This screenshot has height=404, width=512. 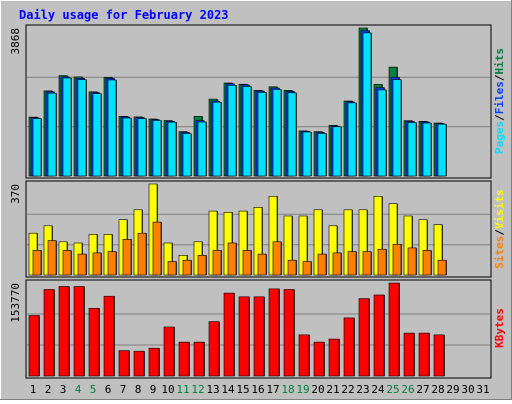 What do you see at coordinates (167, 389) in the screenshot?
I see `x-tick-label: 10` at bounding box center [167, 389].